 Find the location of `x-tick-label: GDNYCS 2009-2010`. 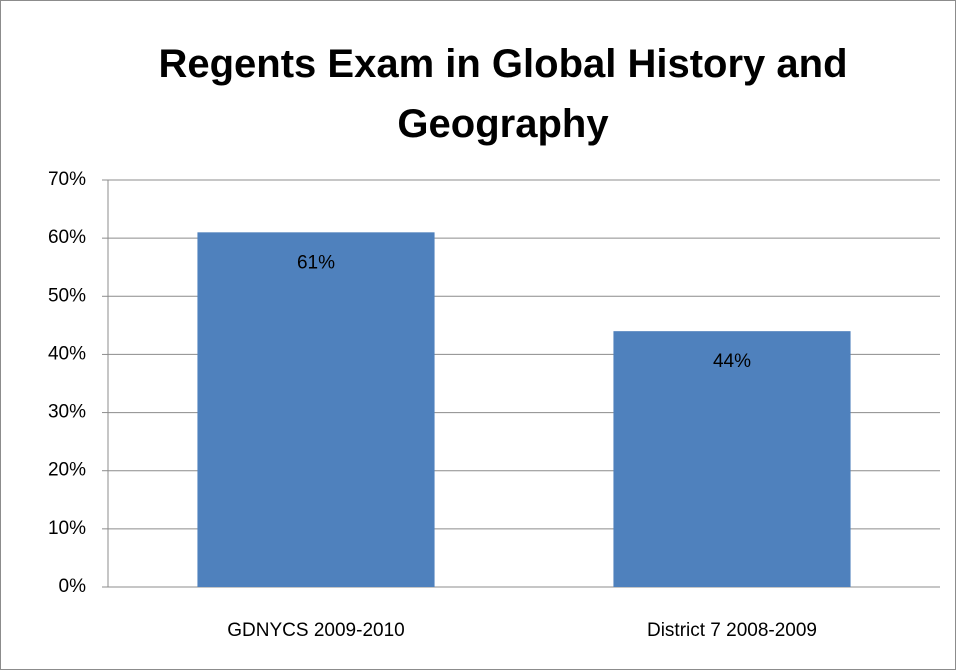

x-tick-label: GDNYCS 2009-2010 is located at coordinates (315, 630).